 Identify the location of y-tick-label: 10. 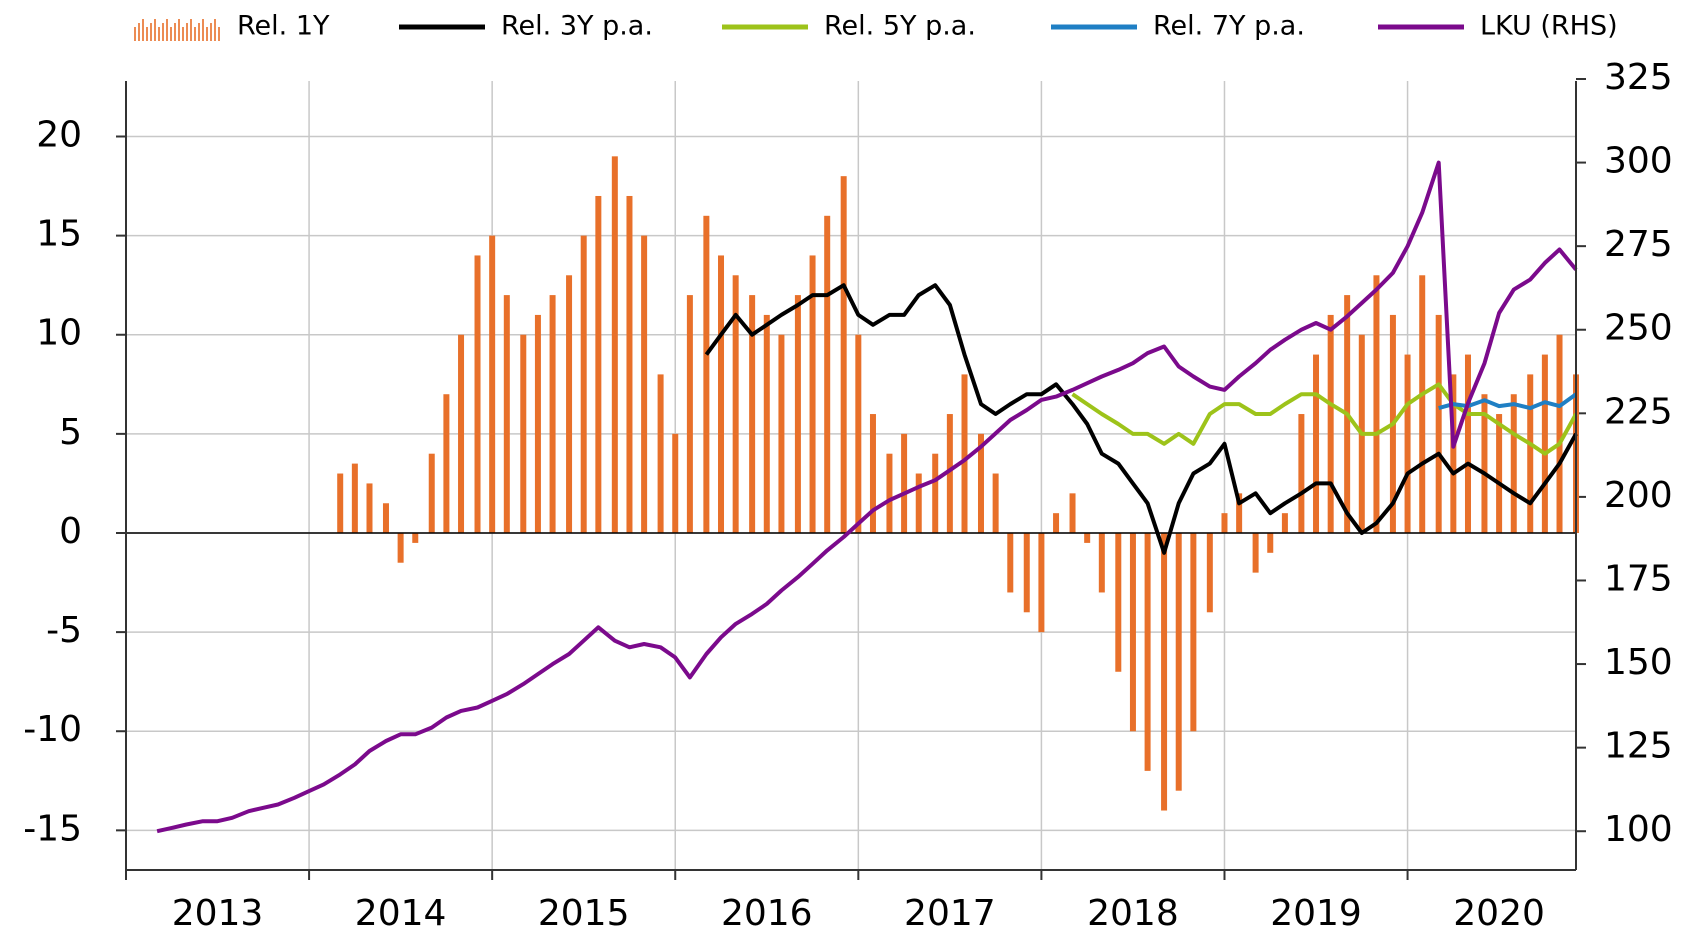
(59, 333).